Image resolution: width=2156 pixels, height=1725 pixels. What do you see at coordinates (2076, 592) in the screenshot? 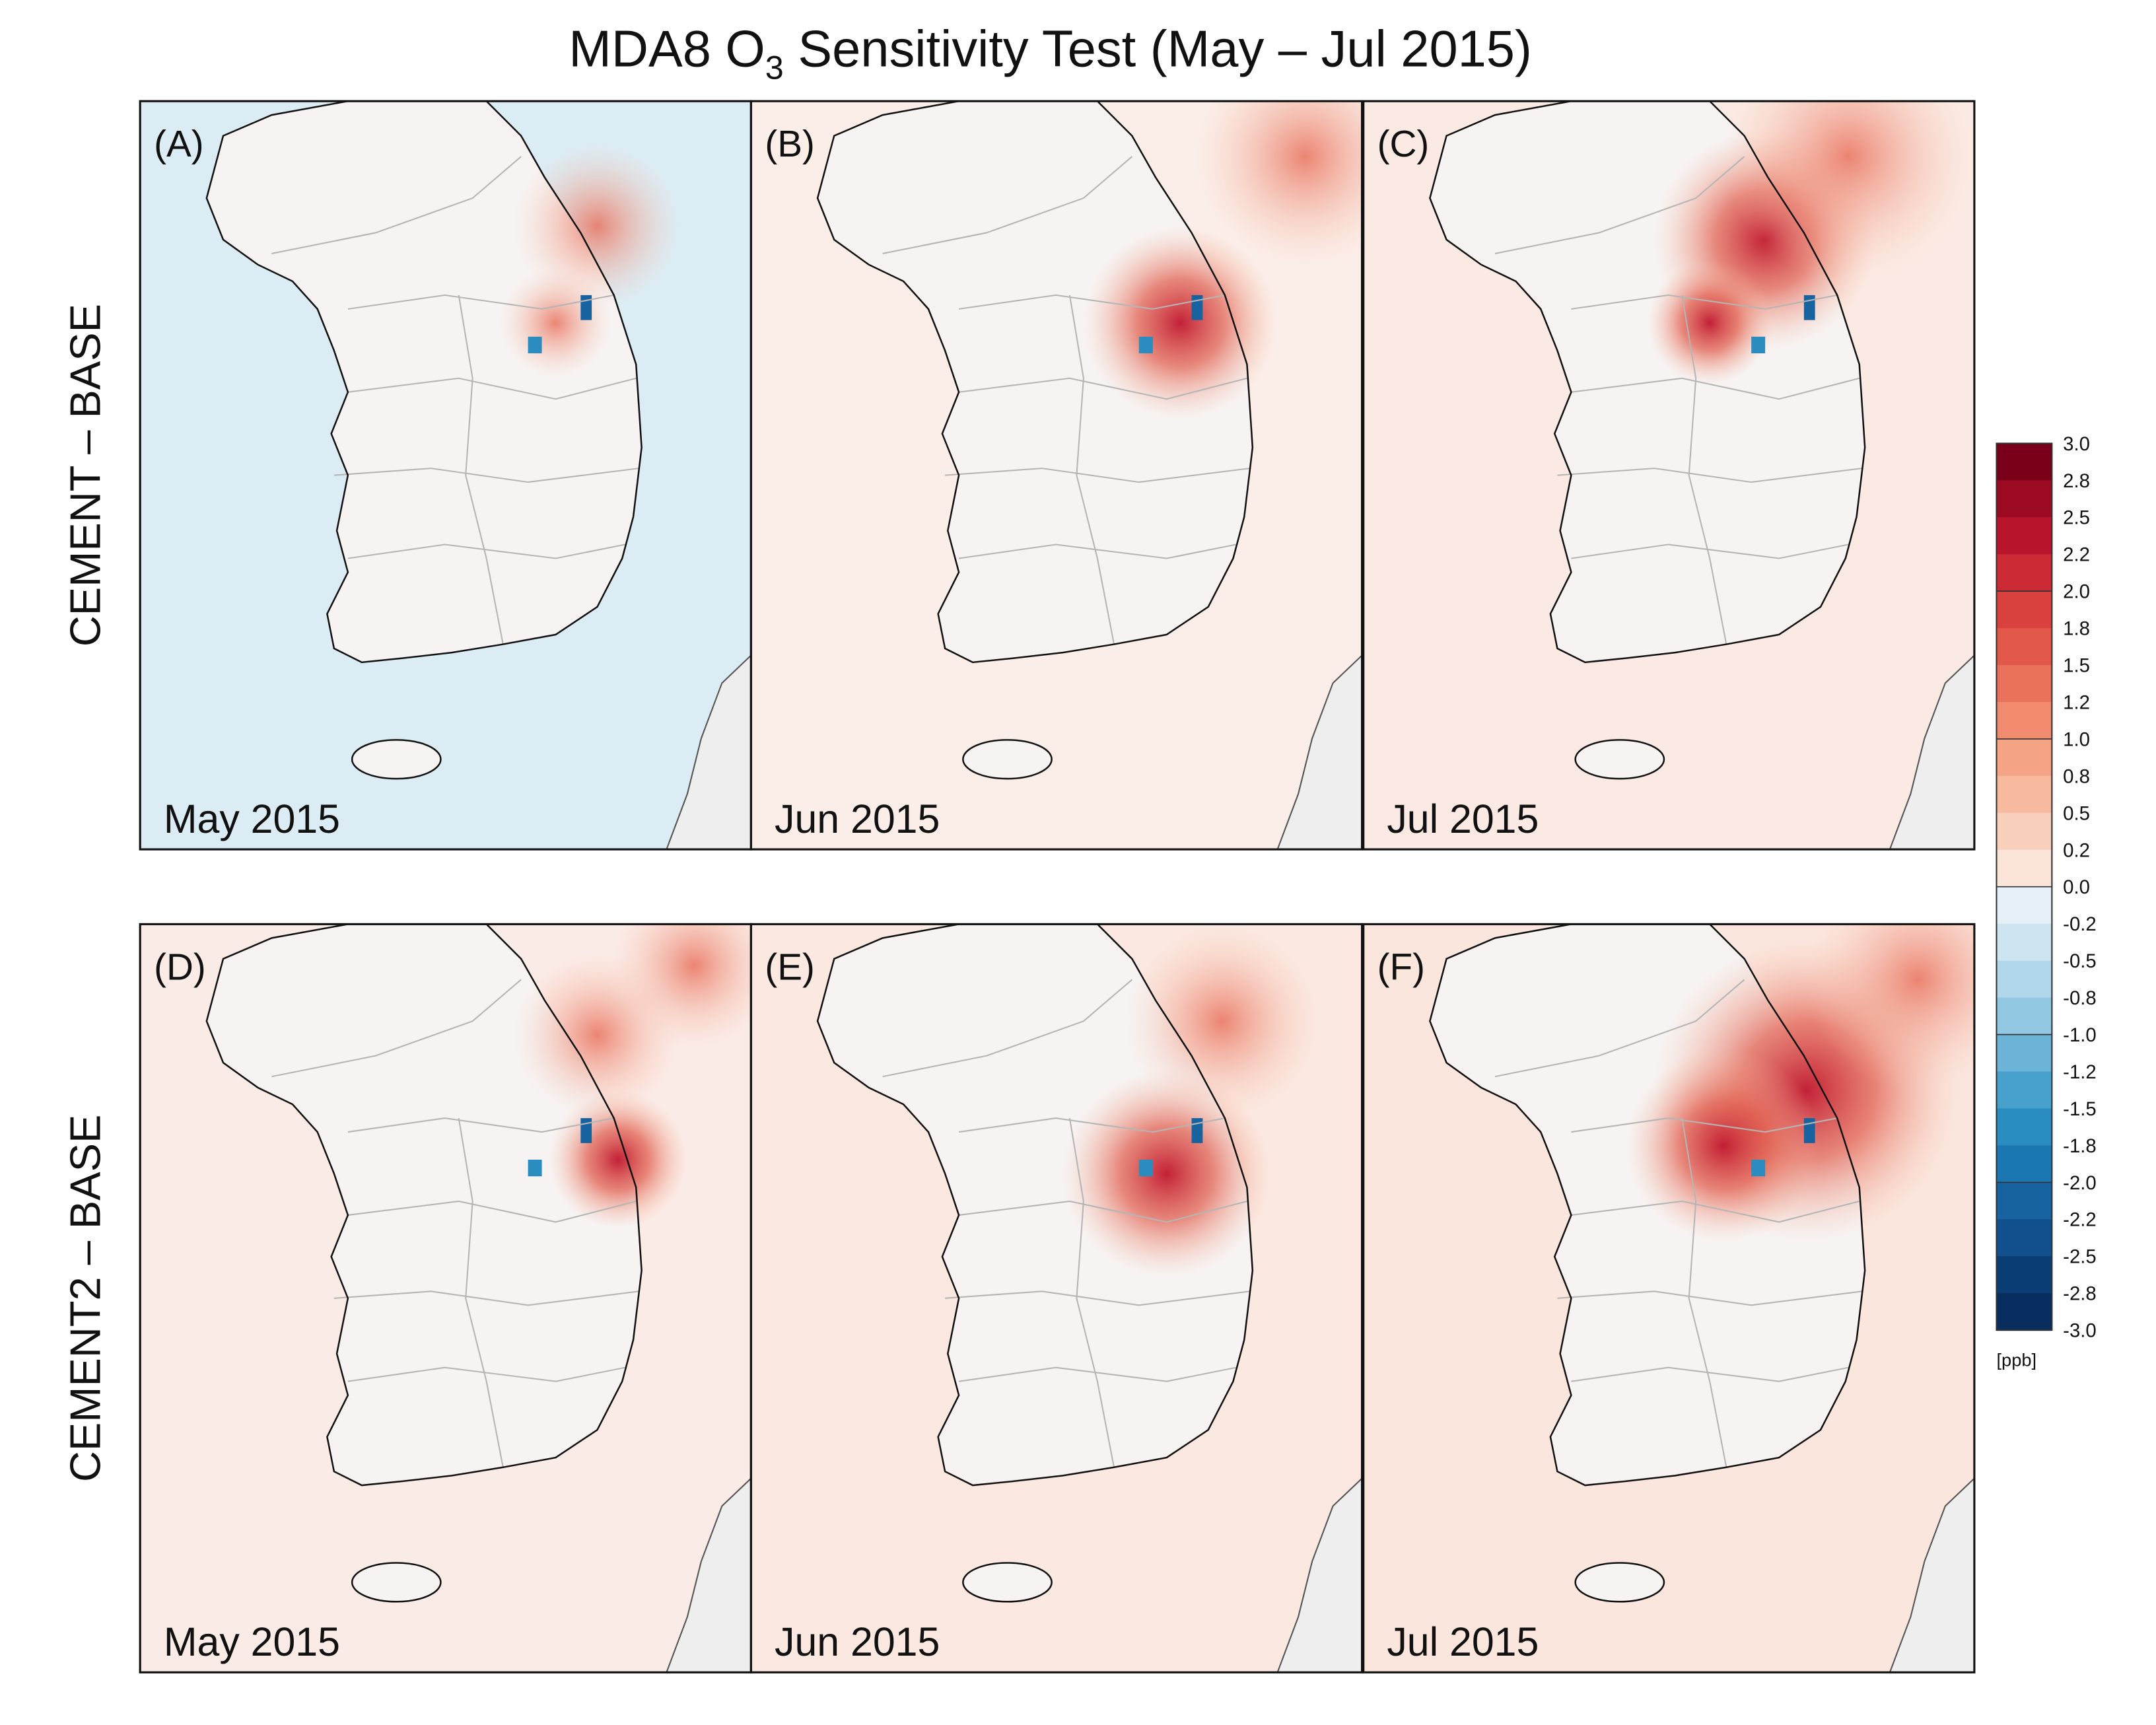
I see `colorbar-tick-label: 2.0` at bounding box center [2076, 592].